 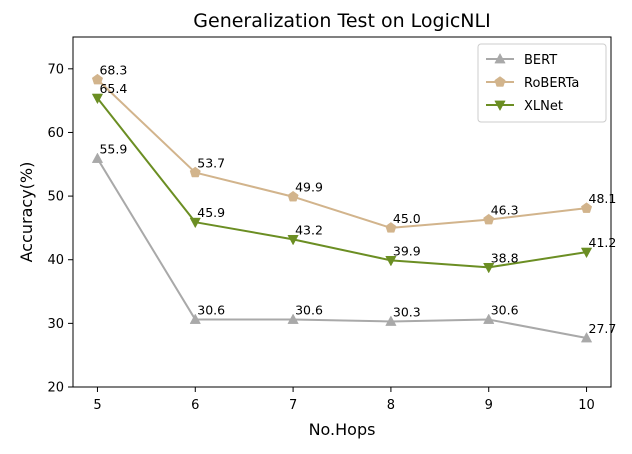 I want to click on legend-frame, so click(x=542, y=83).